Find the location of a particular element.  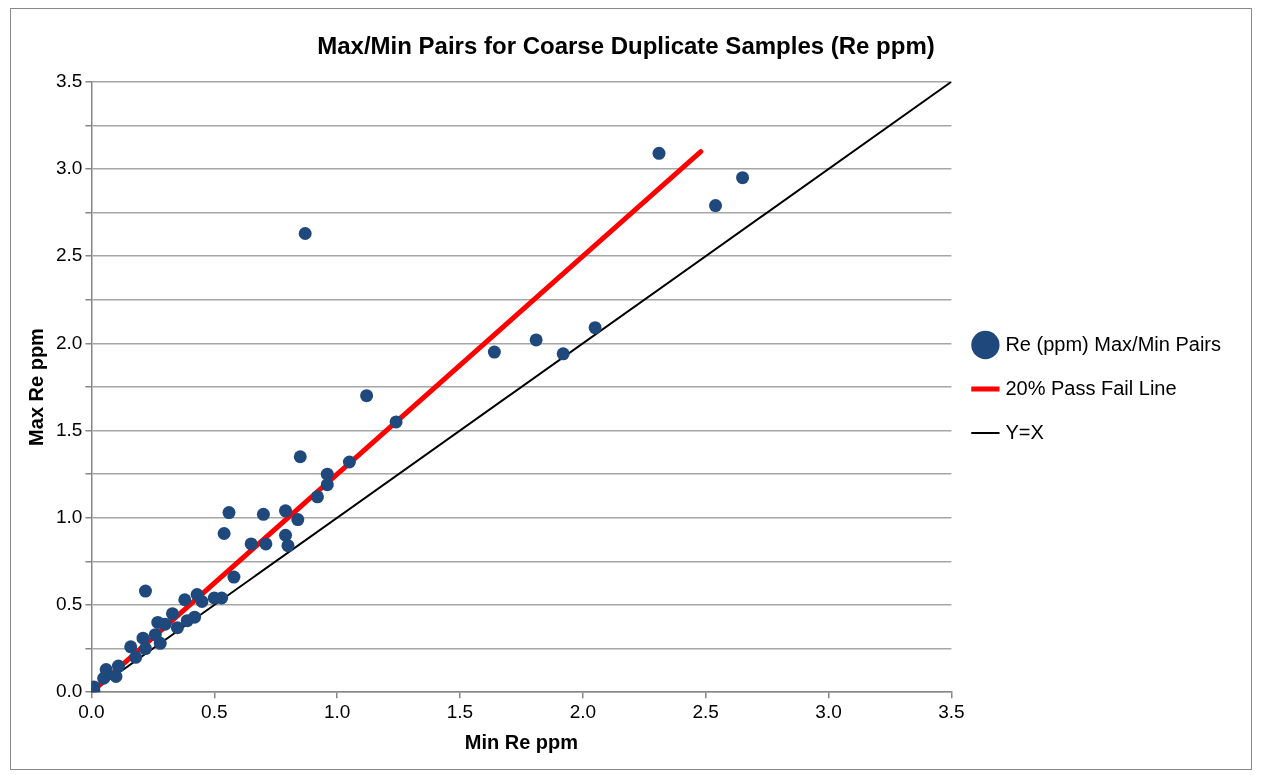

x-axis-title: Min Re ppm is located at coordinates (521, 741).